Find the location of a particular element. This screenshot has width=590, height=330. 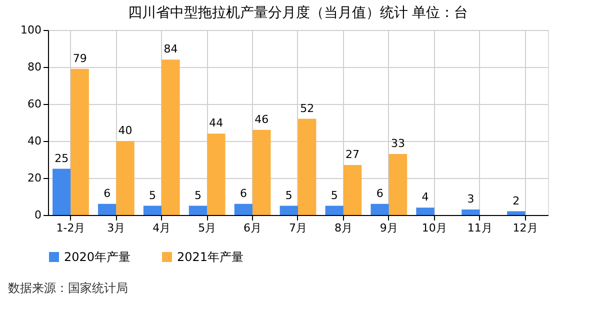

chart-title: 四川省中型拖拉机产量分月度（当月值）统计 单位：台 is located at coordinates (298, 13).